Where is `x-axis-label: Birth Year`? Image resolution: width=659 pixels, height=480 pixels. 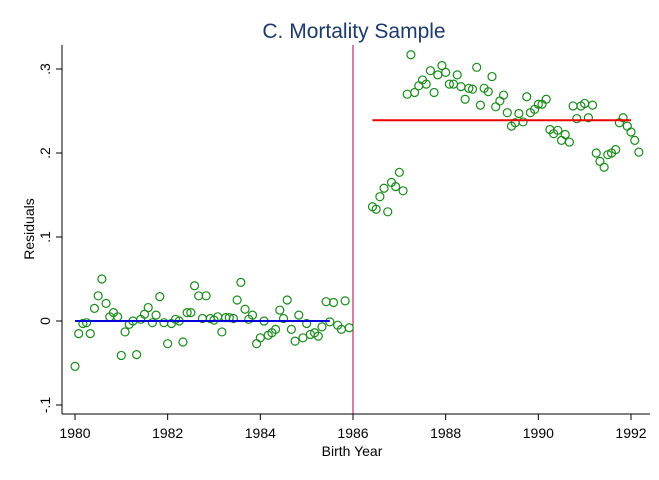 x-axis-label: Birth Year is located at coordinates (352, 451).